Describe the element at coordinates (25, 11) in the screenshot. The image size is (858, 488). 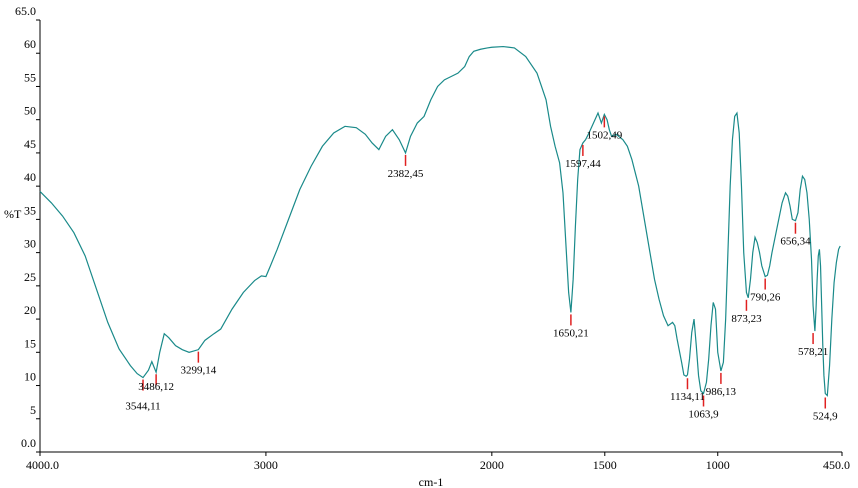
I see `y-tick-label: 65.0` at that location.